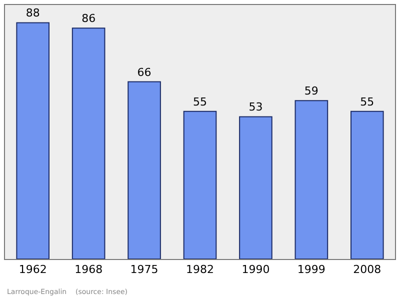 The image size is (400, 299). Describe the element at coordinates (311, 91) in the screenshot. I see `data-label: 59` at that location.